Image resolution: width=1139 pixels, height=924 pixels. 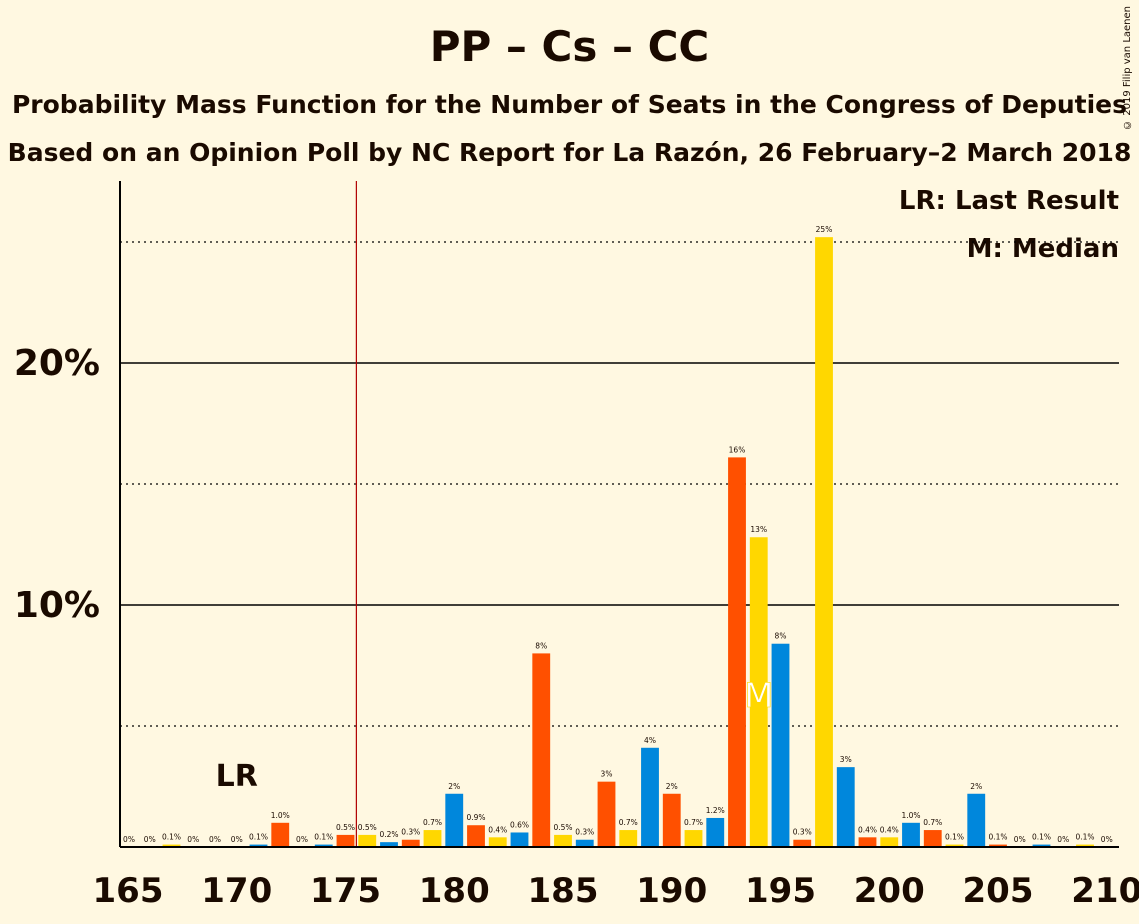 What do you see at coordinates (57, 363) in the screenshot?
I see `y-tick-label: 20%` at bounding box center [57, 363].